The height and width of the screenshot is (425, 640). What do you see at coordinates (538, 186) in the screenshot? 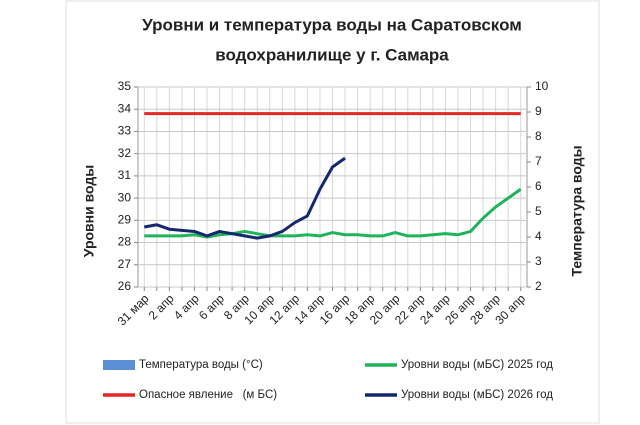
I see `y2-tick-label: 6` at bounding box center [538, 186].